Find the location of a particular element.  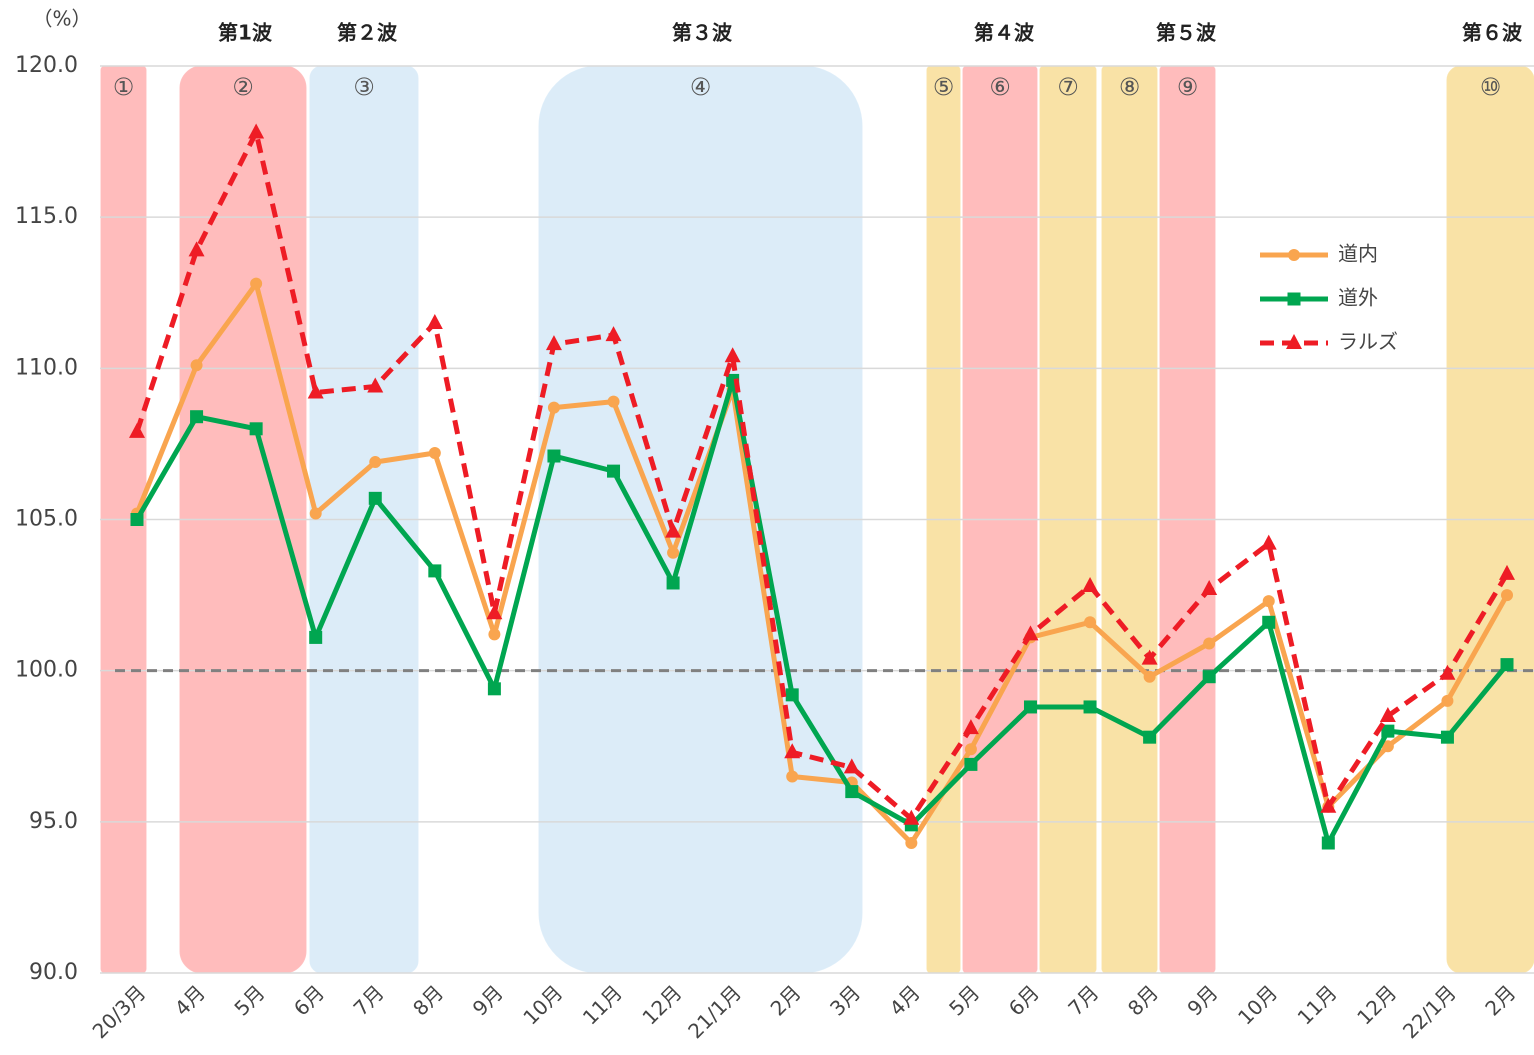

y-tick-label: 95.0 is located at coordinates (53, 821).